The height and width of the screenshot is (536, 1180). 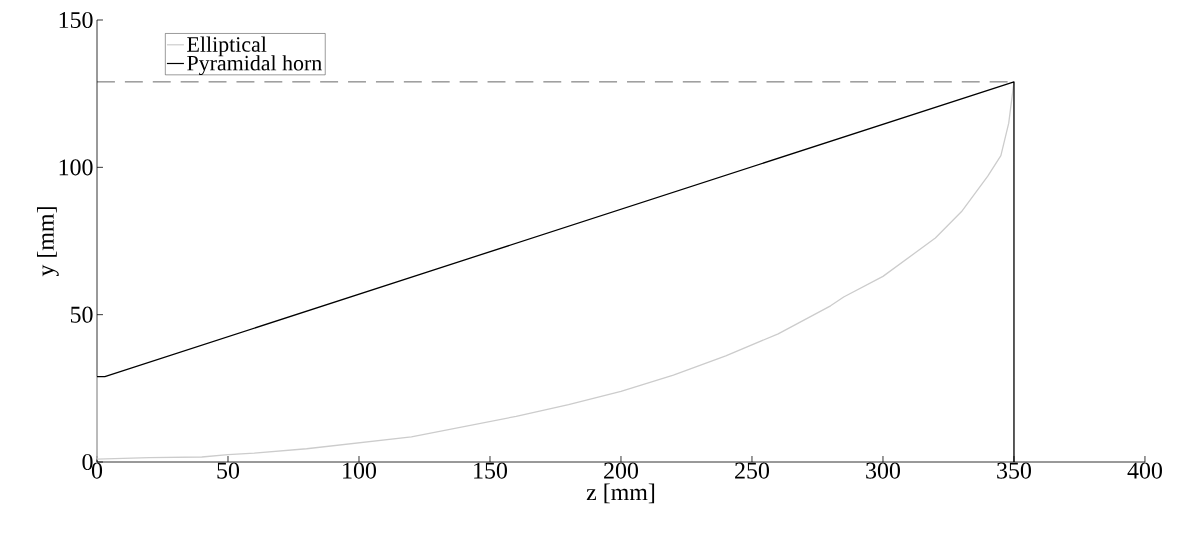 I want to click on x-axis-title: z [mm], so click(x=620, y=493).